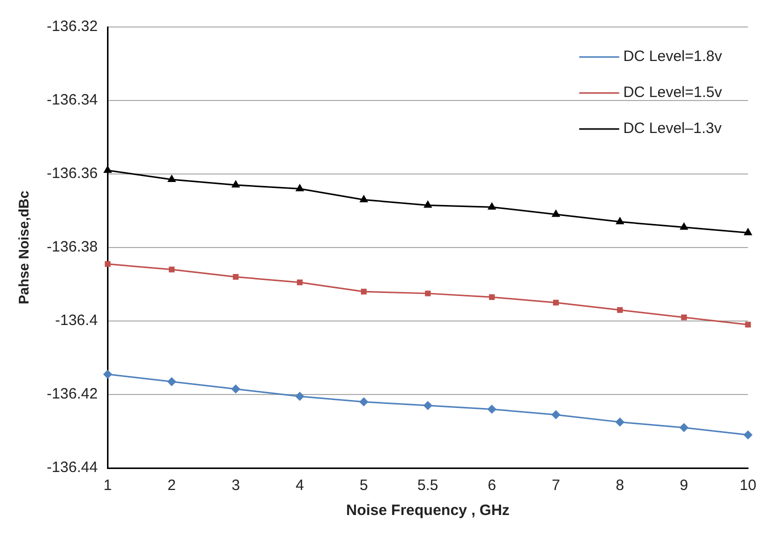  I want to click on x-tick-label: 7, so click(556, 485).